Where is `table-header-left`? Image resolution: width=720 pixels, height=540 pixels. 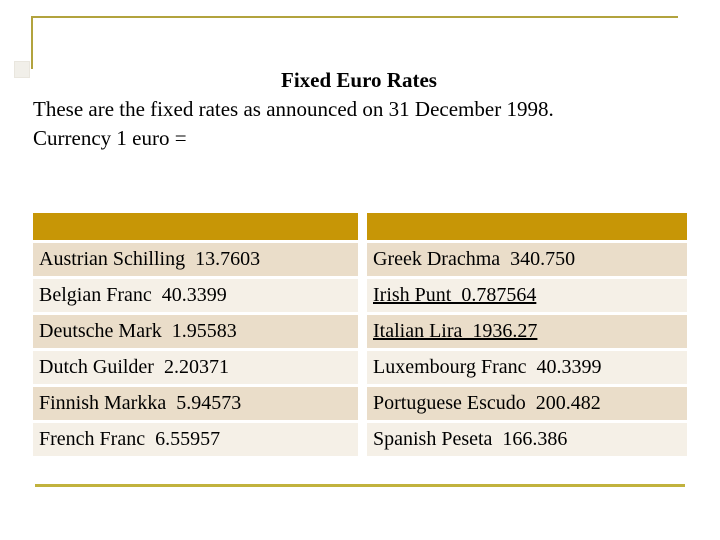 table-header-left is located at coordinates (195, 226).